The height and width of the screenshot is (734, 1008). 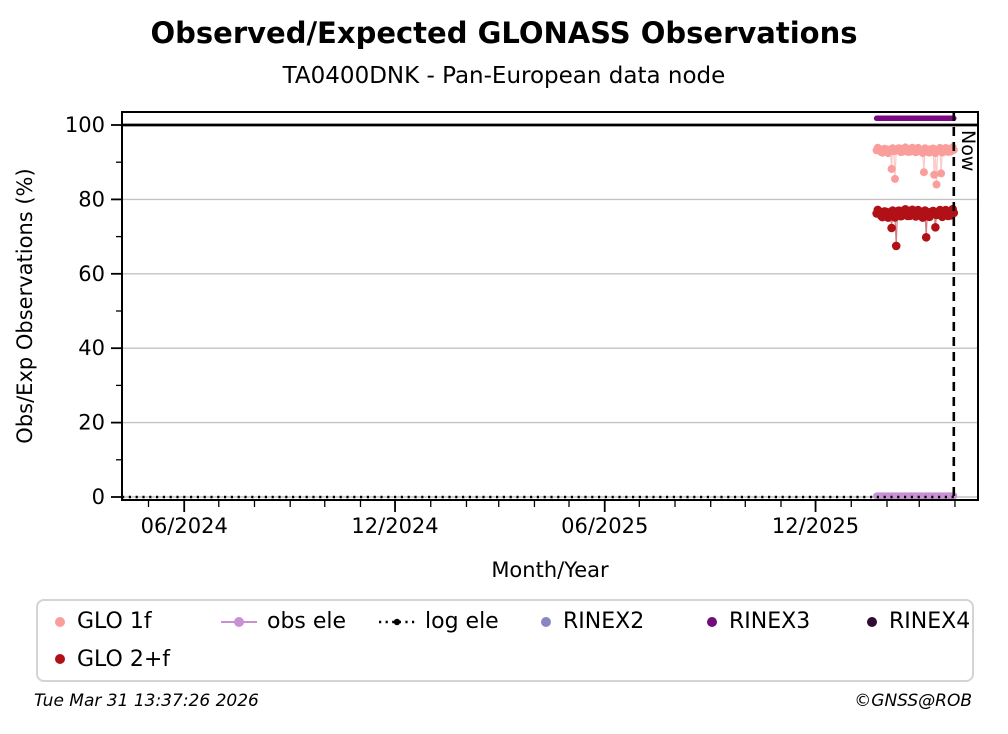 What do you see at coordinates (394, 526) in the screenshot?
I see `x-tick-label: 12/2024` at bounding box center [394, 526].